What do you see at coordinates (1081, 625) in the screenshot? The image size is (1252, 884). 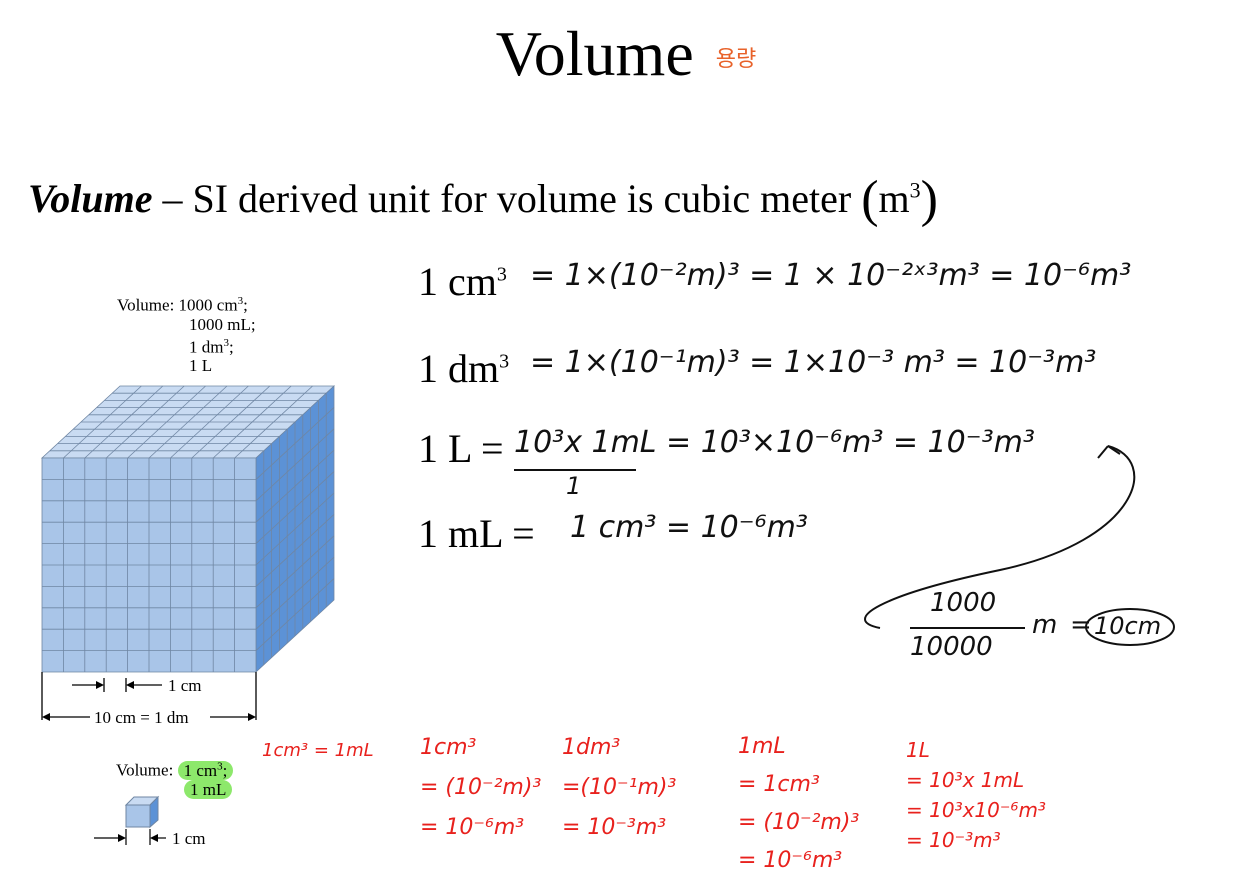 I see `side-equals: =` at bounding box center [1081, 625].